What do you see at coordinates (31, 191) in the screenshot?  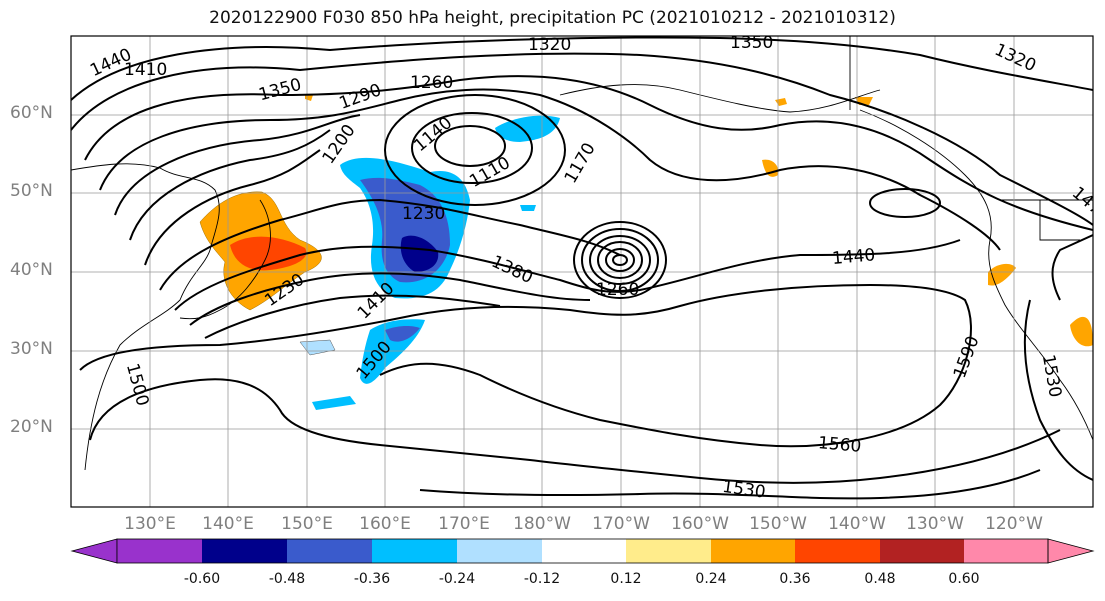 I see `lat-label: 50°N` at bounding box center [31, 191].